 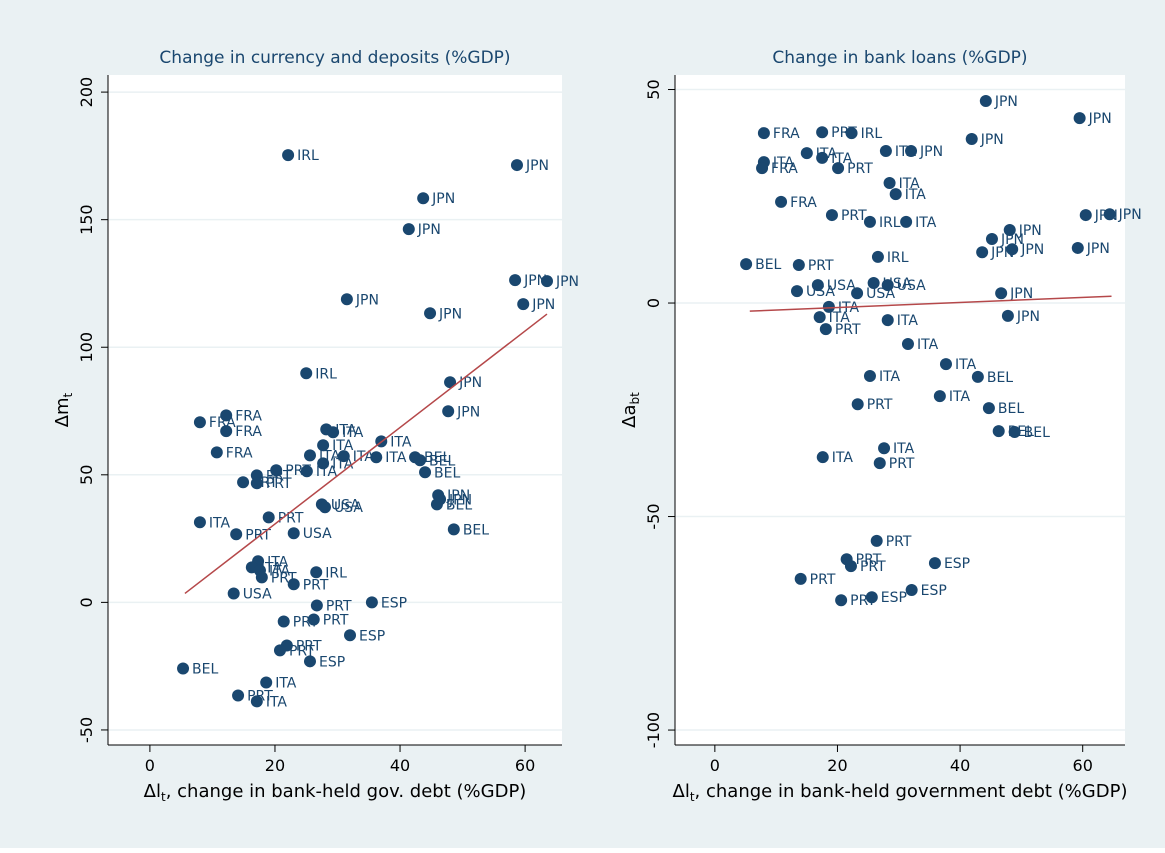 I want to click on x-axis-label-sub: t, so click(x=692, y=797).